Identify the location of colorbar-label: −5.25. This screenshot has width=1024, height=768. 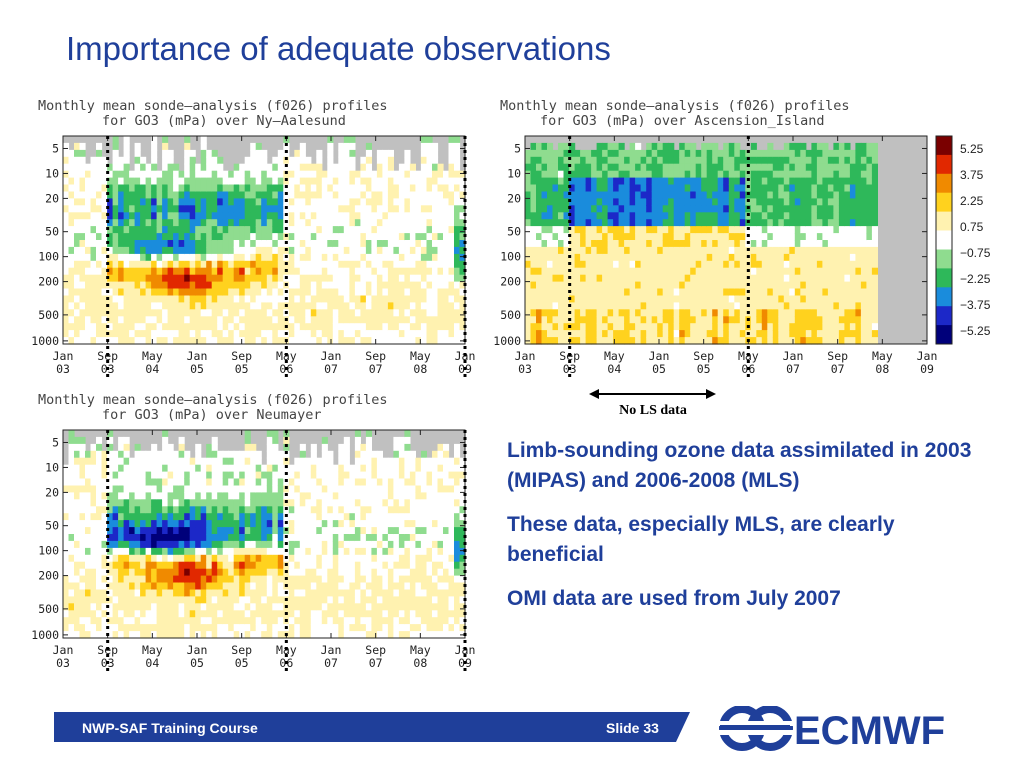
(975, 331).